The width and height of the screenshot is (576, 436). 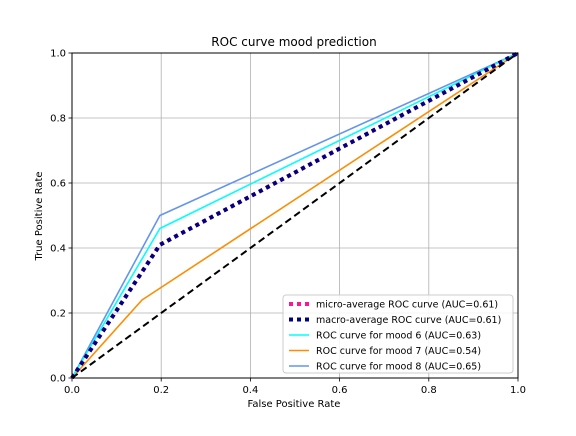 I want to click on legend-box, so click(x=398, y=334).